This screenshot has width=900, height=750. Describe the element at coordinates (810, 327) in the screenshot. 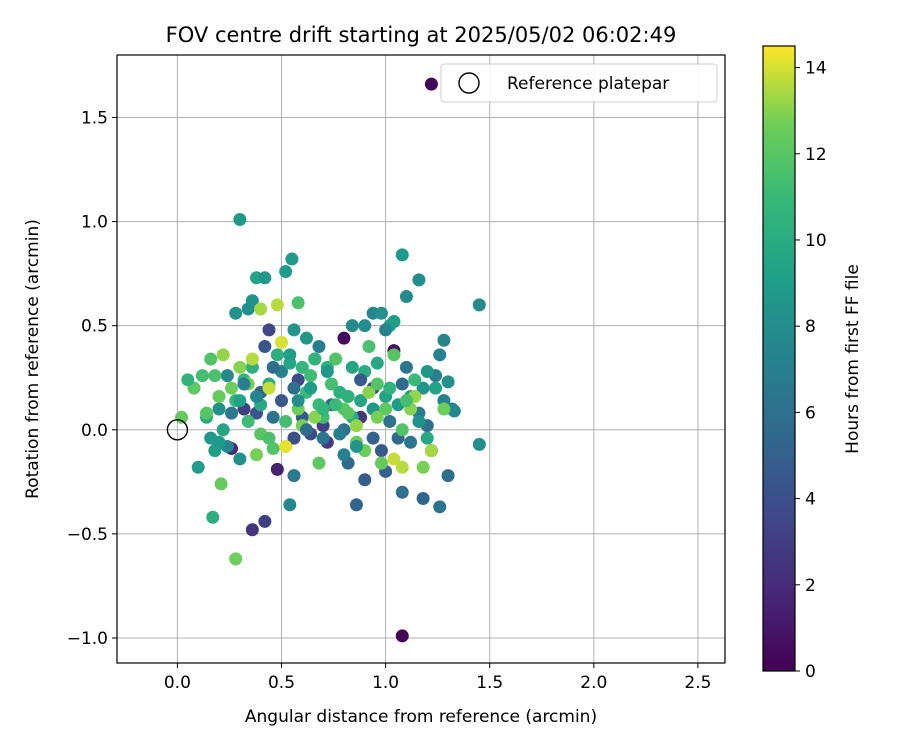

I see `colorbar-tick-label: 8` at that location.